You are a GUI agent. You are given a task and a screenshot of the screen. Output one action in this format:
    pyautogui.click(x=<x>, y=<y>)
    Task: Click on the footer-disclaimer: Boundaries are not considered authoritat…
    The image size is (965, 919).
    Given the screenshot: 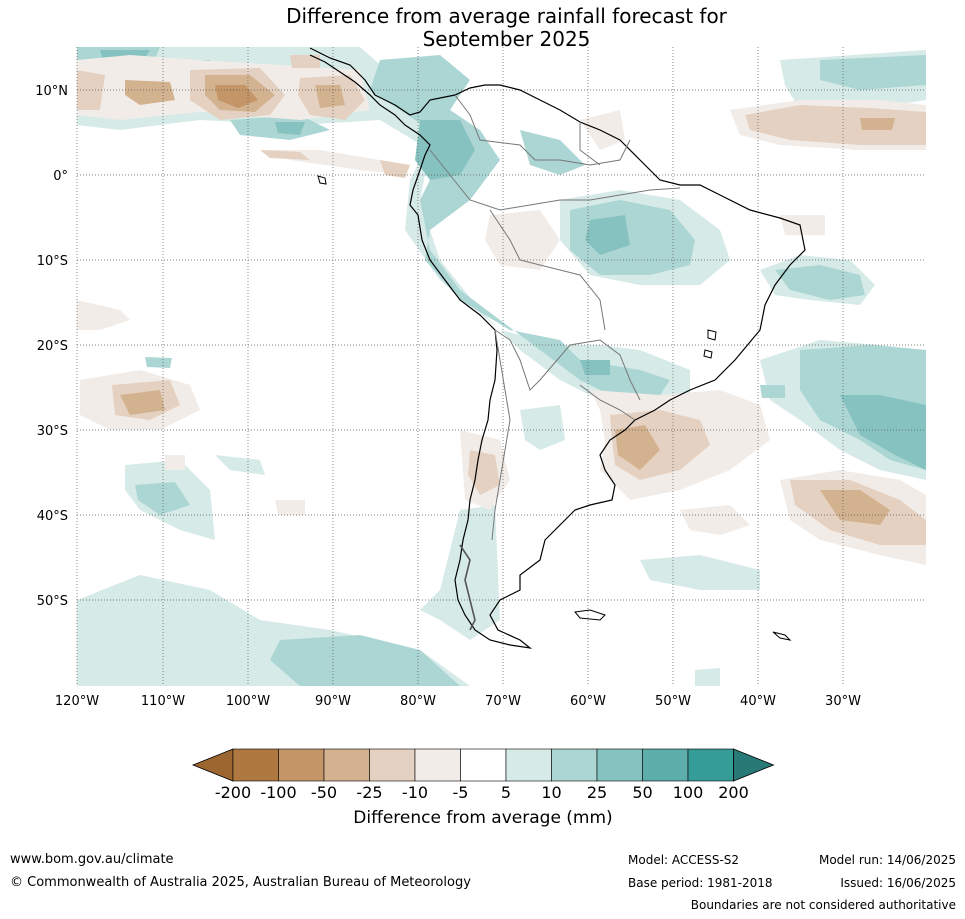 What is the action you would take?
    pyautogui.click(x=823, y=905)
    